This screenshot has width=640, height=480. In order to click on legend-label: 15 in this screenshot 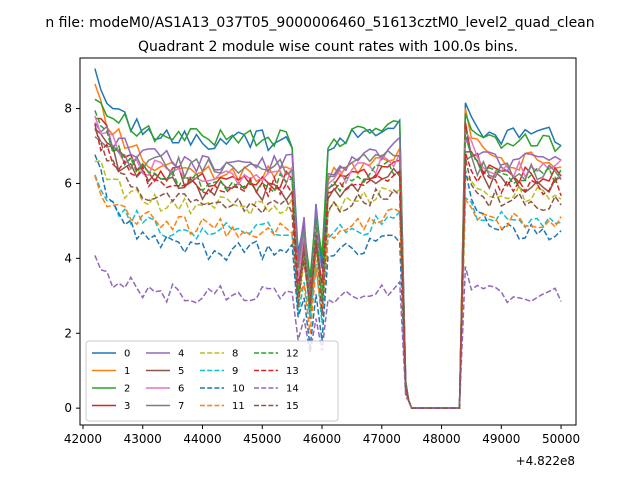, I will do `click(292, 406)`.